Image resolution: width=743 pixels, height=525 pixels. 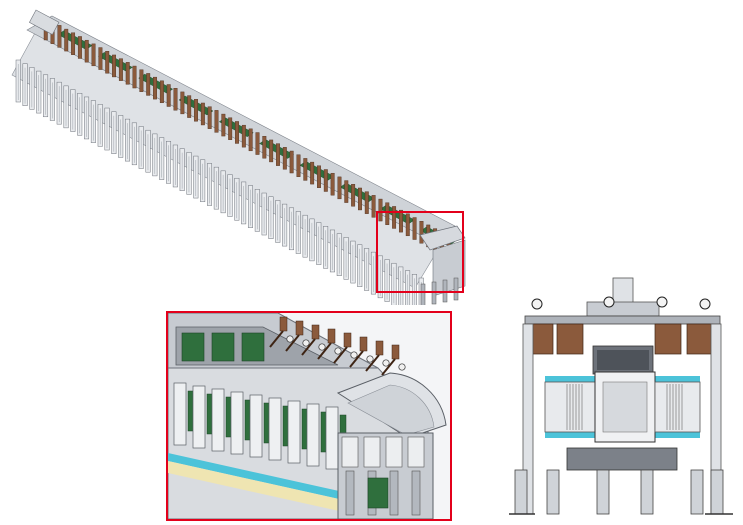 I want to click on top-plate, so click(x=622, y=320).